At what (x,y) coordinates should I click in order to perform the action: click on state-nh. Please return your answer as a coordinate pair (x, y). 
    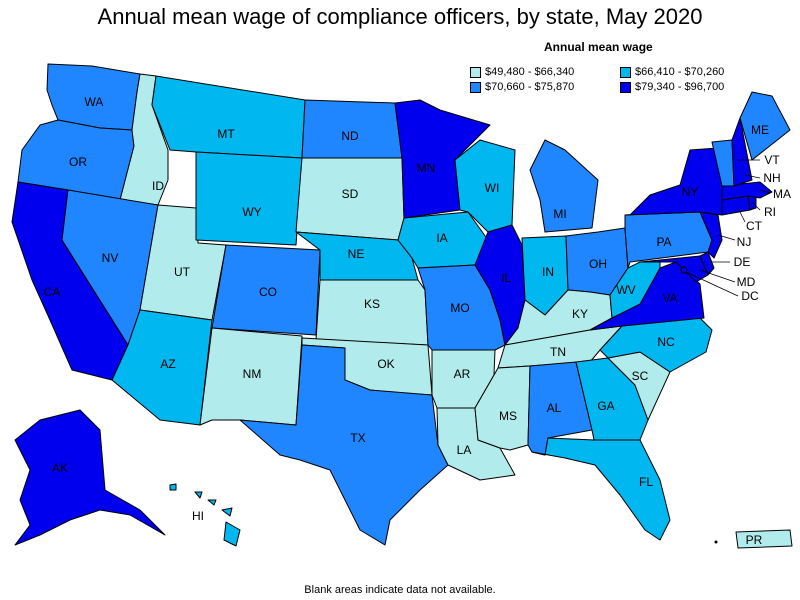
    Looking at the image, I should click on (742, 152).